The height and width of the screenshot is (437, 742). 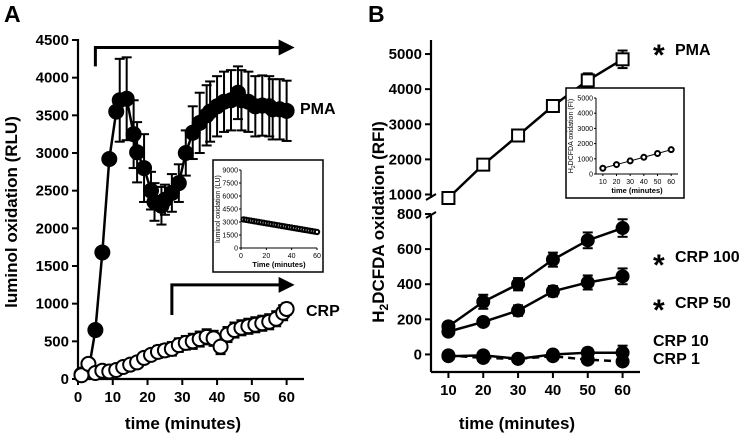 What do you see at coordinates (323, 311) in the screenshot?
I see `series-label-crp: CRP` at bounding box center [323, 311].